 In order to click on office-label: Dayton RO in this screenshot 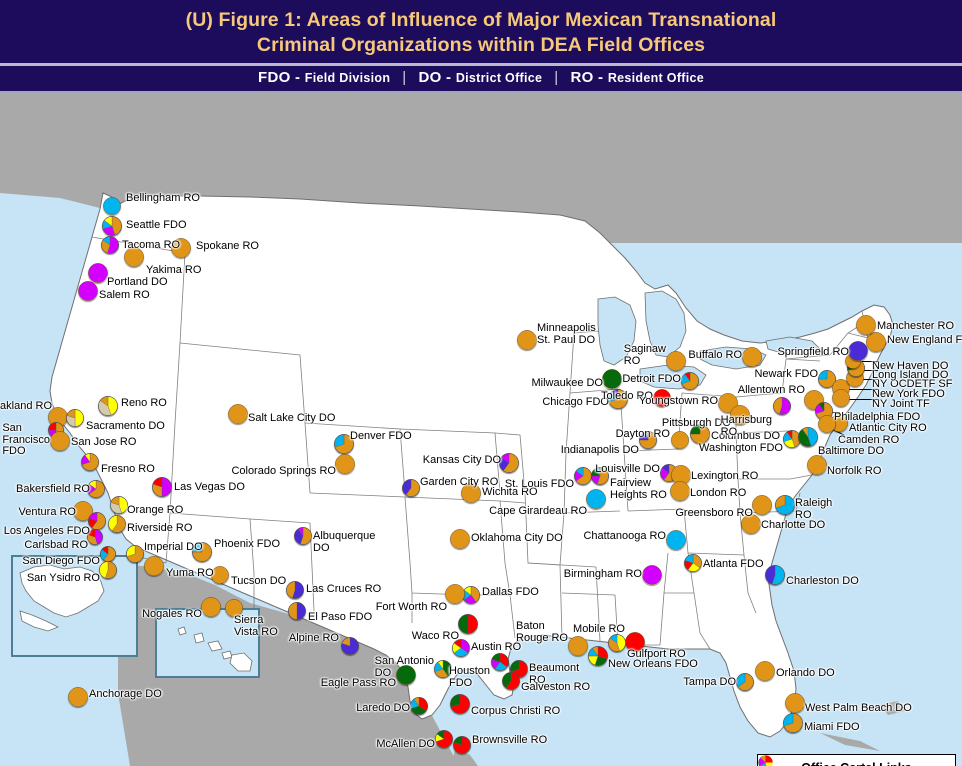, I will do `click(642, 434)`.